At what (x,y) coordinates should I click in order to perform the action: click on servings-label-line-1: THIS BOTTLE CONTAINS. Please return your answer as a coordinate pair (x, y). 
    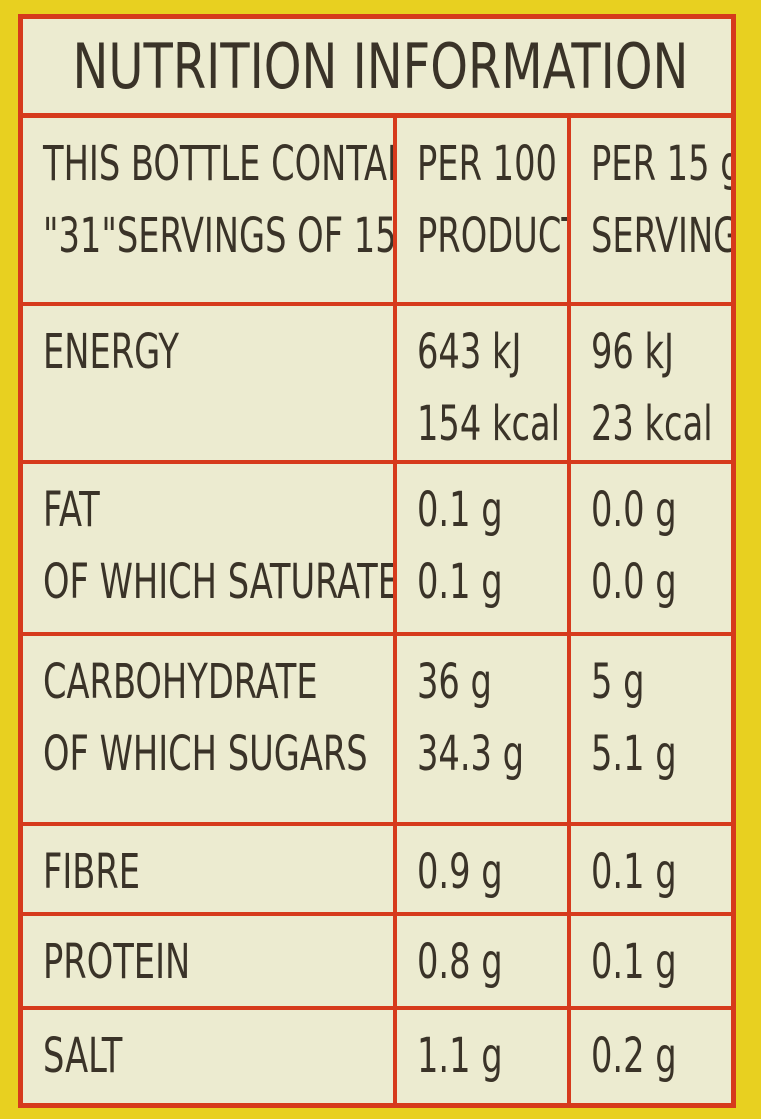
    Looking at the image, I should click on (219, 164).